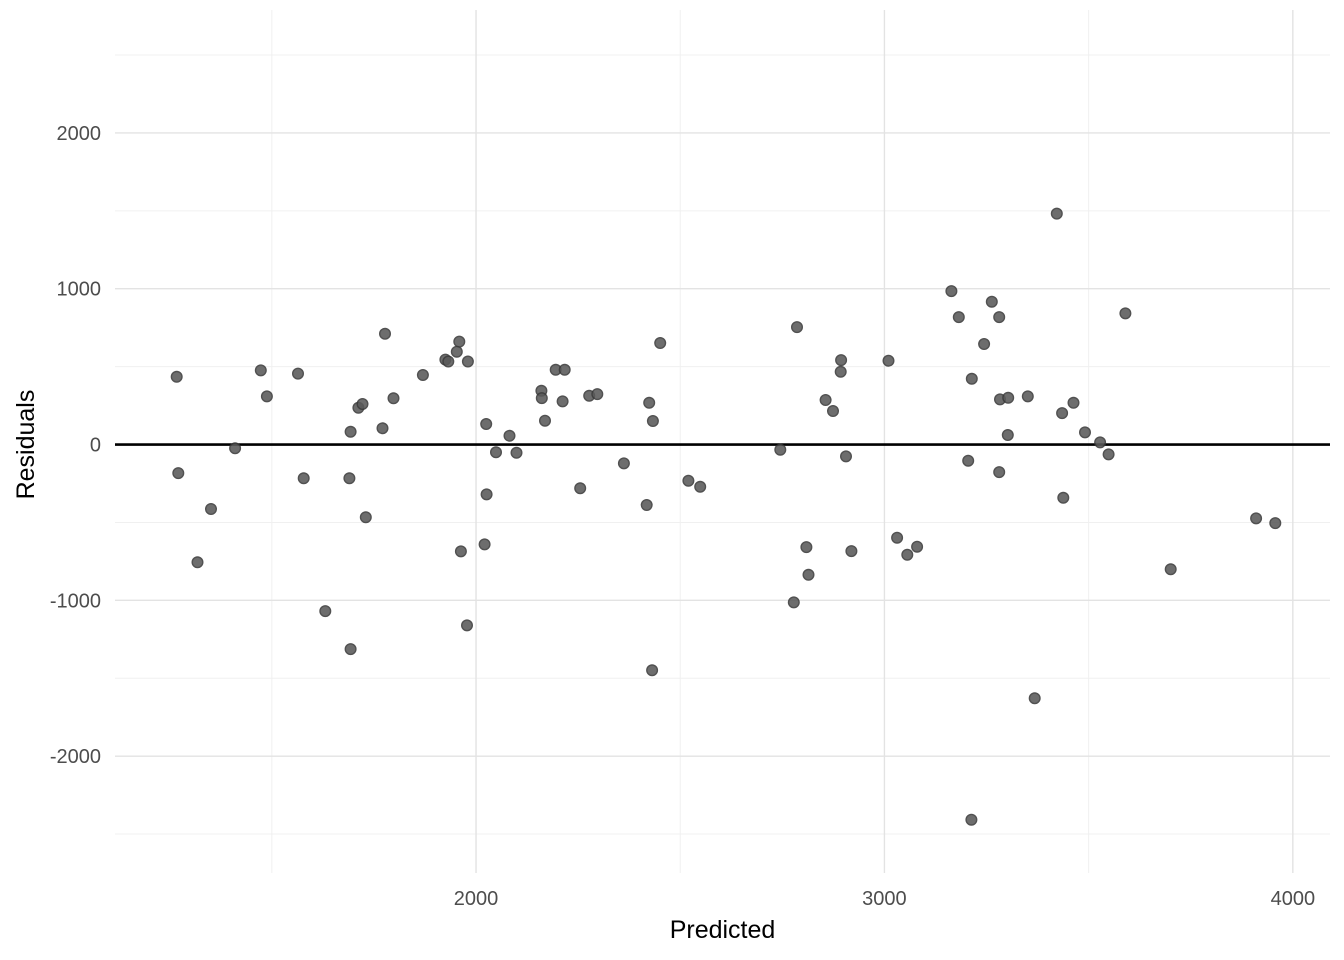 This screenshot has width=1344, height=960. Describe the element at coordinates (79, 290) in the screenshot. I see `y-axis-tick-label: 1000` at that location.